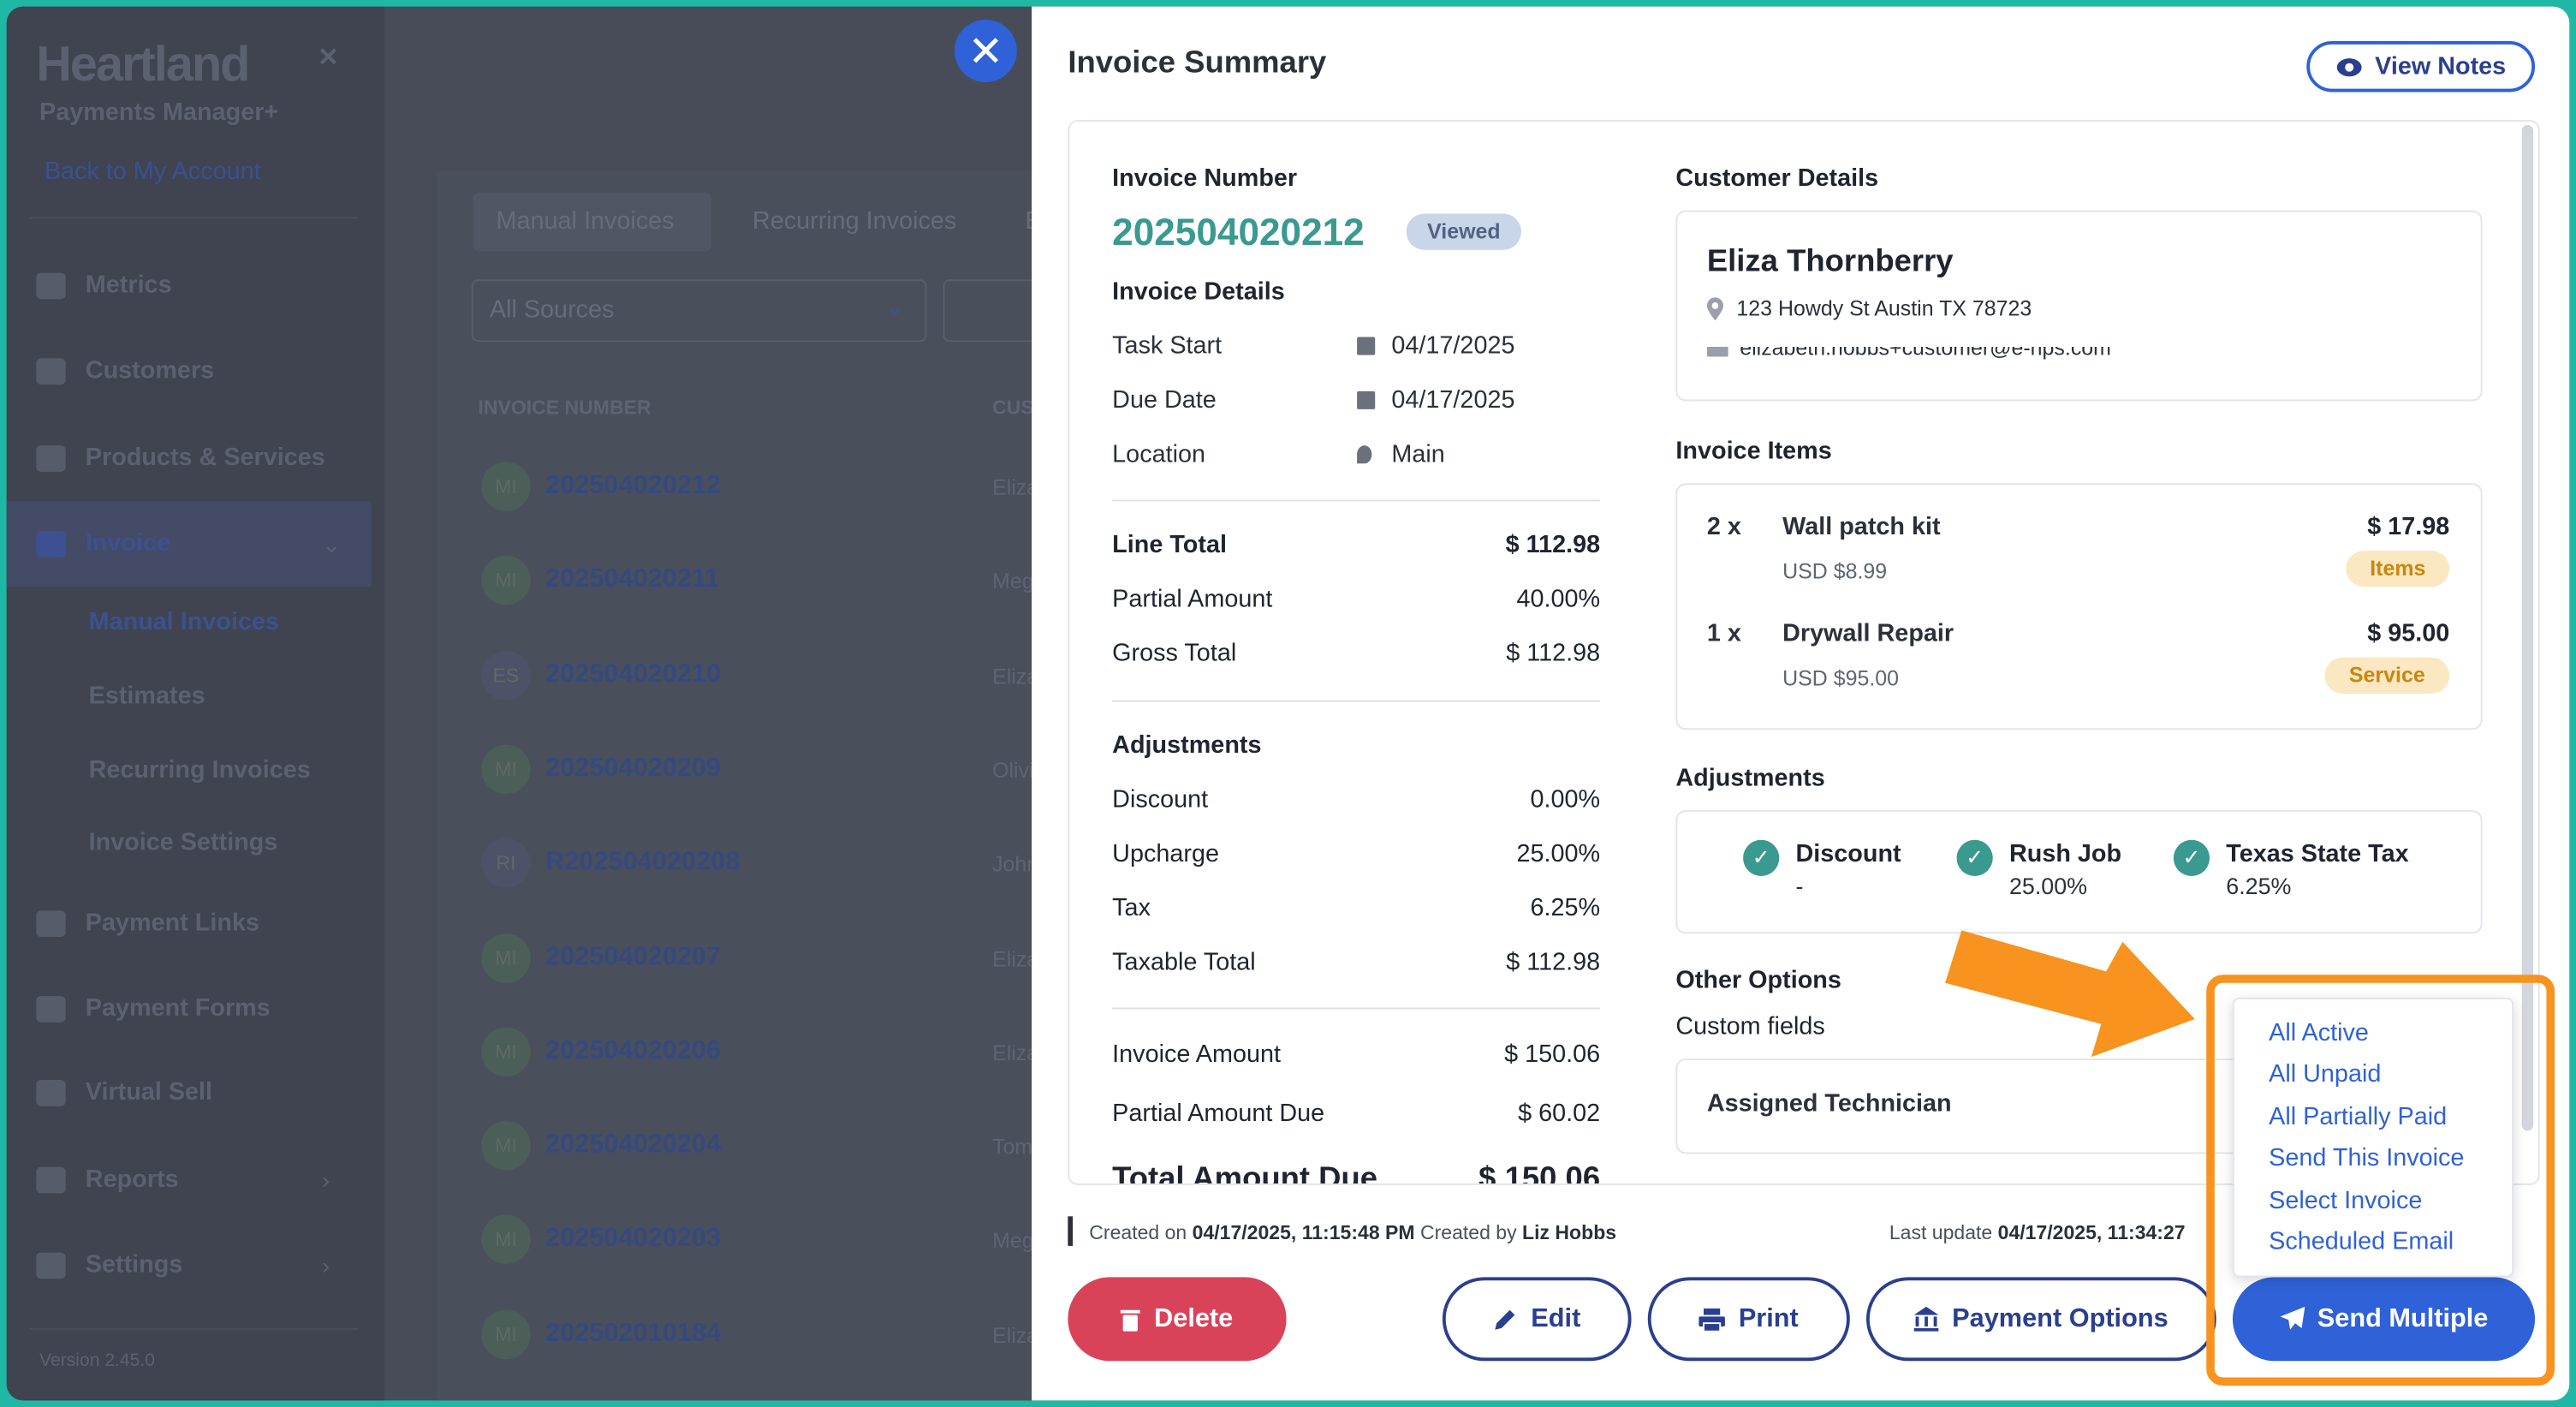 The height and width of the screenshot is (1407, 2576). What do you see at coordinates (134, 1264) in the screenshot?
I see `nav-item: Settings` at bounding box center [134, 1264].